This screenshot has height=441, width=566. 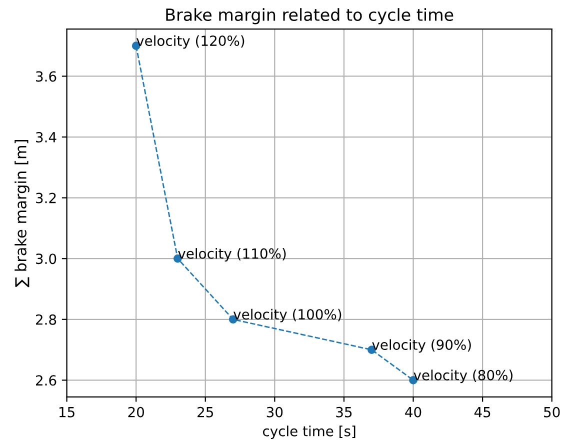 I want to click on y-tick-label: 2.6, so click(x=46, y=380).